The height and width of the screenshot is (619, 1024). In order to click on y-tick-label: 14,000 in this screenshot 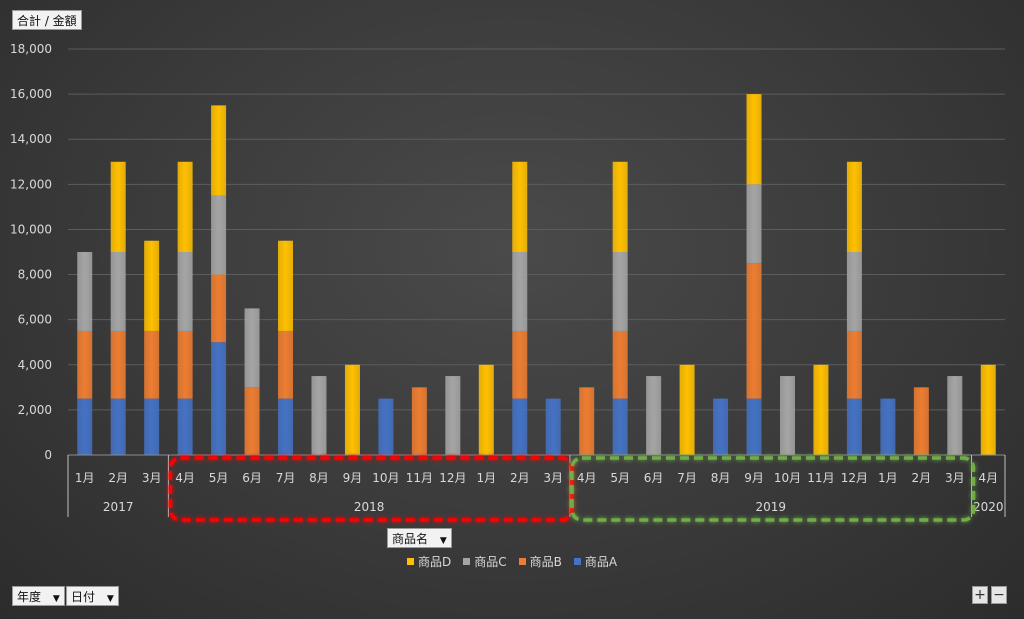, I will do `click(31, 139)`.